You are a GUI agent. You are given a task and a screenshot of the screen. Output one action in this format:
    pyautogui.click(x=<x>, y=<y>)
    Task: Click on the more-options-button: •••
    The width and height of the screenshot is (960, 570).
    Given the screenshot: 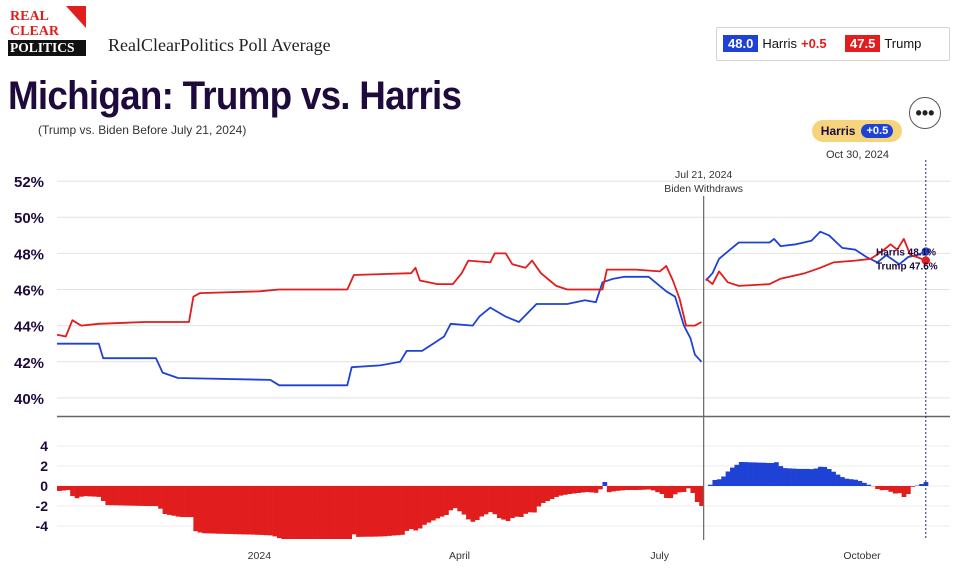 What is the action you would take?
    pyautogui.click(x=925, y=113)
    